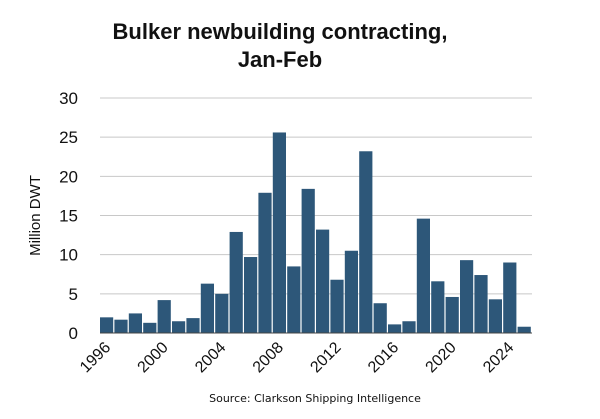 The image size is (600, 419). What do you see at coordinates (325, 357) in the screenshot?
I see `x-tick-label: 2012` at bounding box center [325, 357].